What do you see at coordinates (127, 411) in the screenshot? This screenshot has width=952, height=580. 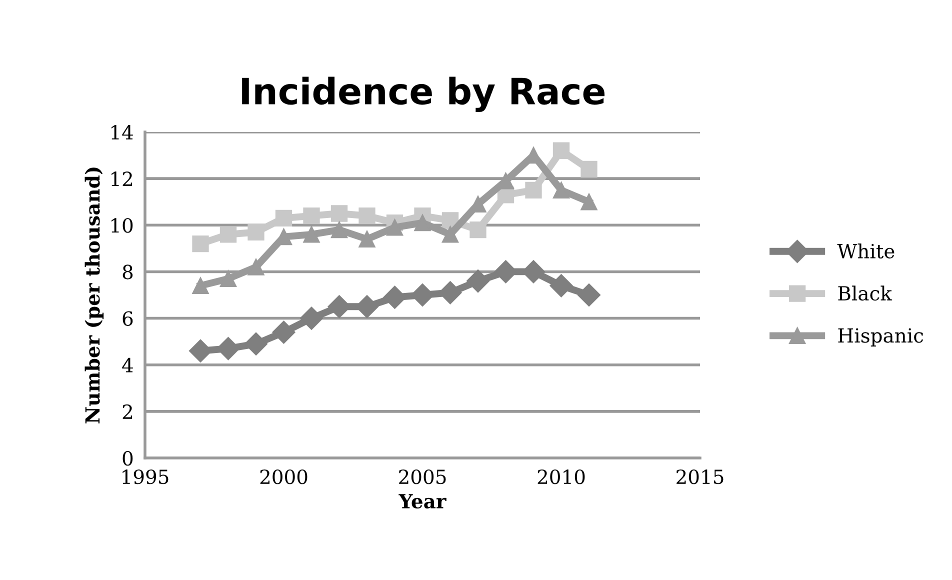 I see `y-tick-label: 2` at bounding box center [127, 411].